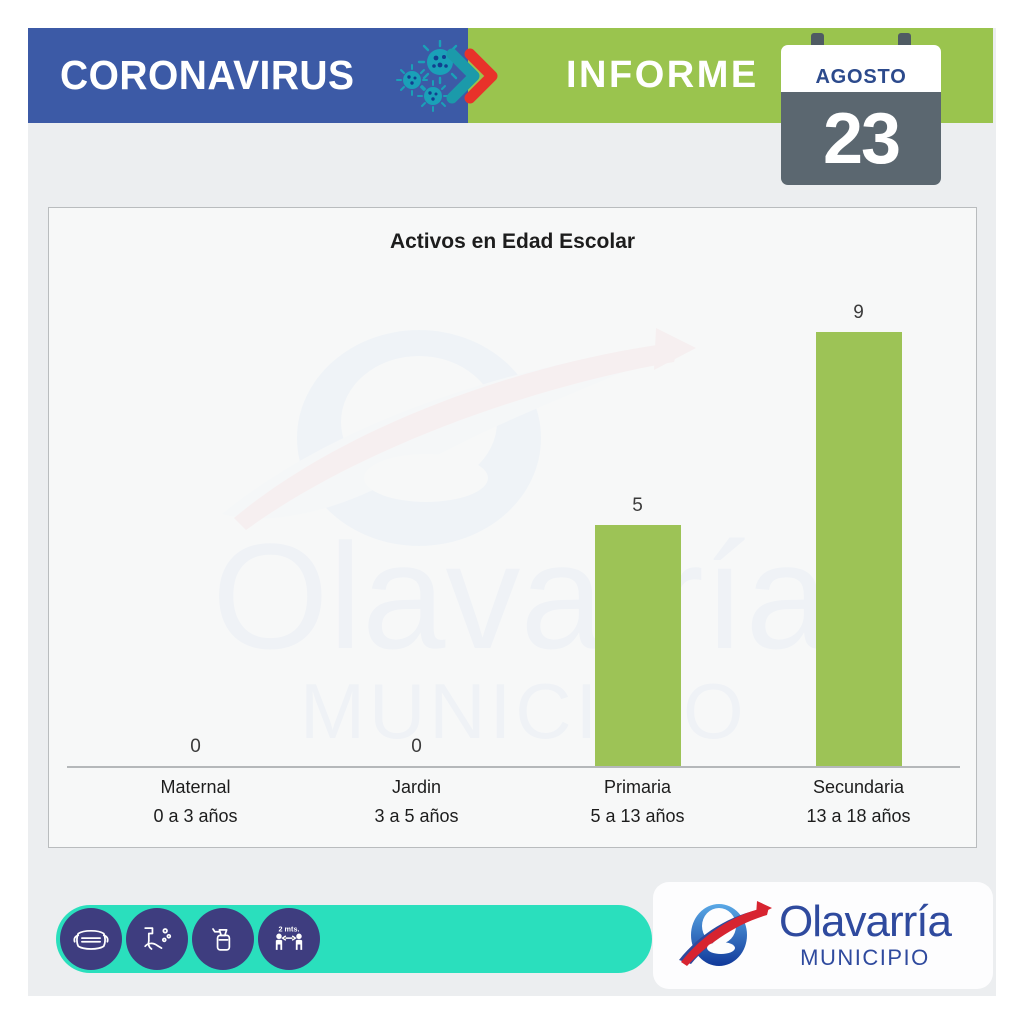 The height and width of the screenshot is (1024, 1024). I want to click on x-axis-line, so click(513, 767).